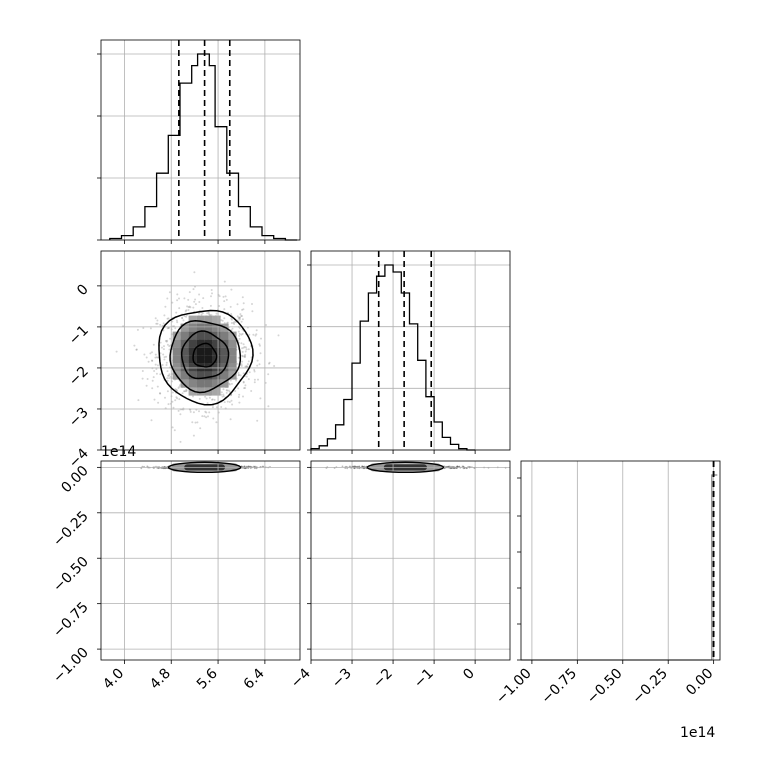  Describe the element at coordinates (204, 467) in the screenshot. I see `collapsed-contour` at that location.